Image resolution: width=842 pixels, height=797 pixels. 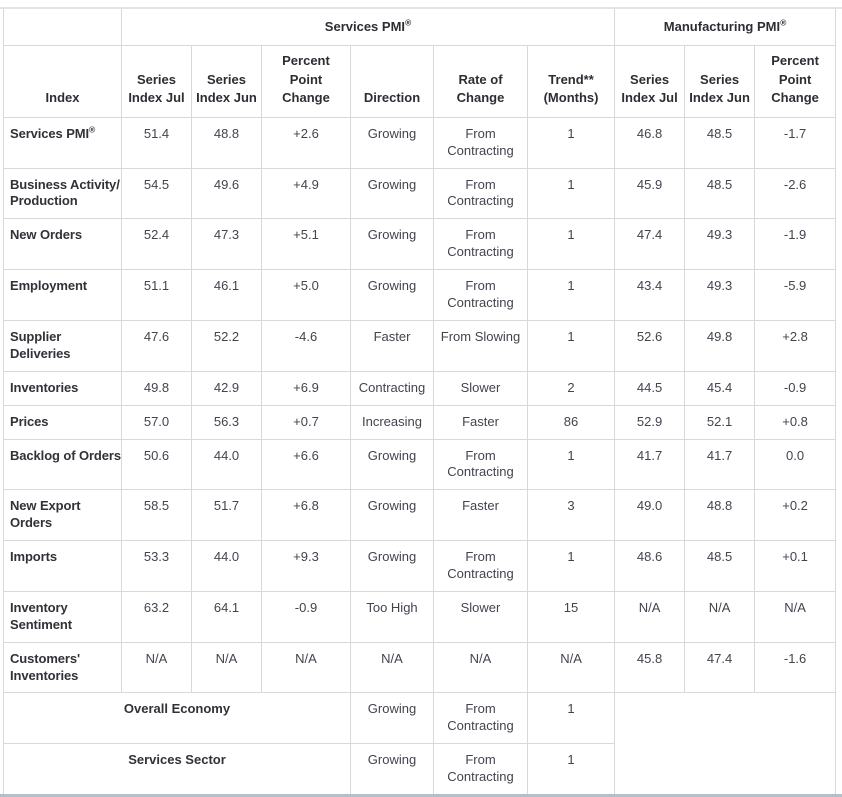 I want to click on table-cell: -1.9, so click(x=795, y=244).